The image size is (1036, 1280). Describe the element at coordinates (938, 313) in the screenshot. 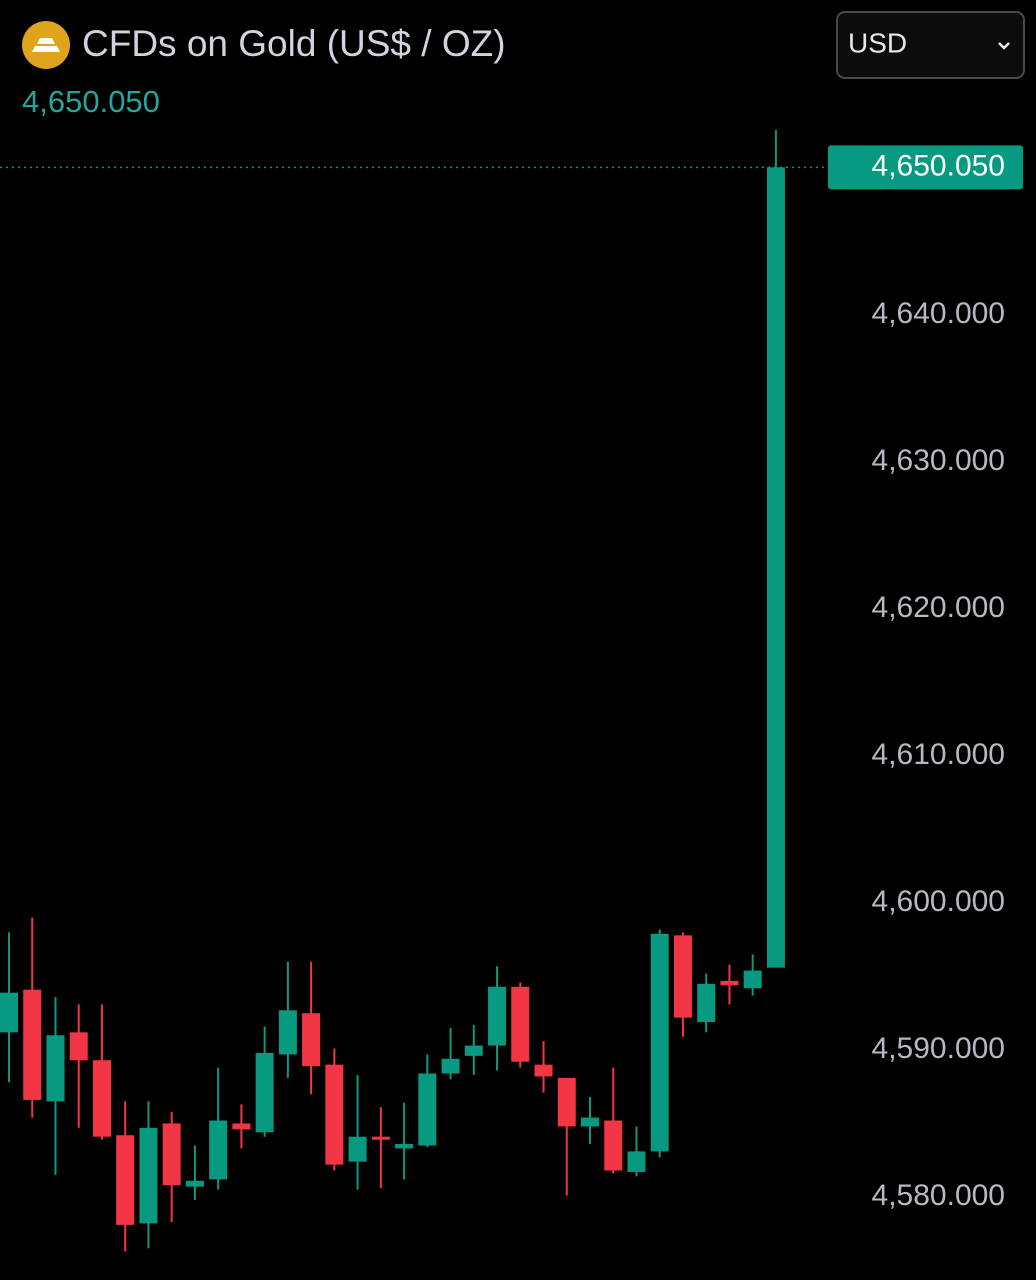

I see `y-tick-label: 4,640.000` at that location.